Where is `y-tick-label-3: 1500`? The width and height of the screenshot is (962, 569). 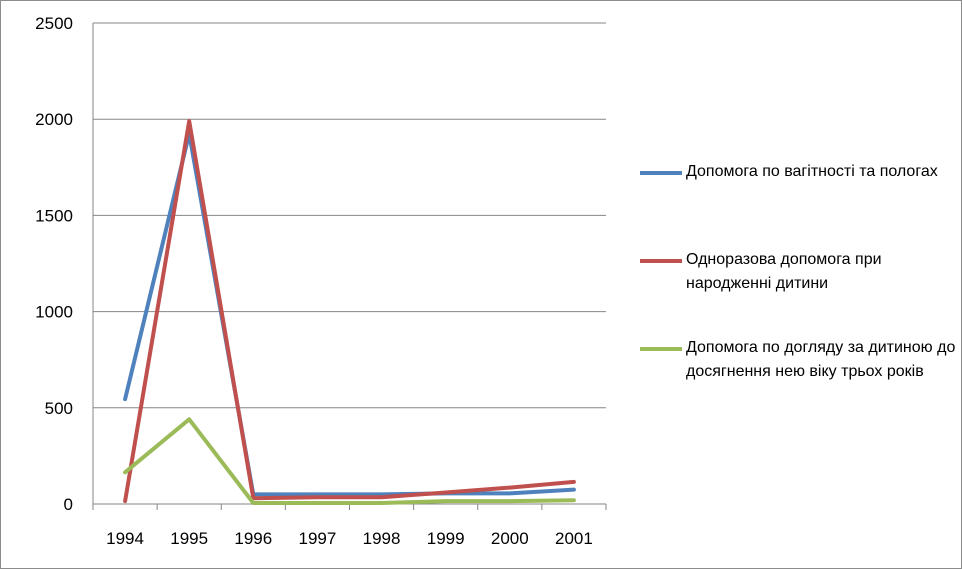 y-tick-label-3: 1500 is located at coordinates (54, 215).